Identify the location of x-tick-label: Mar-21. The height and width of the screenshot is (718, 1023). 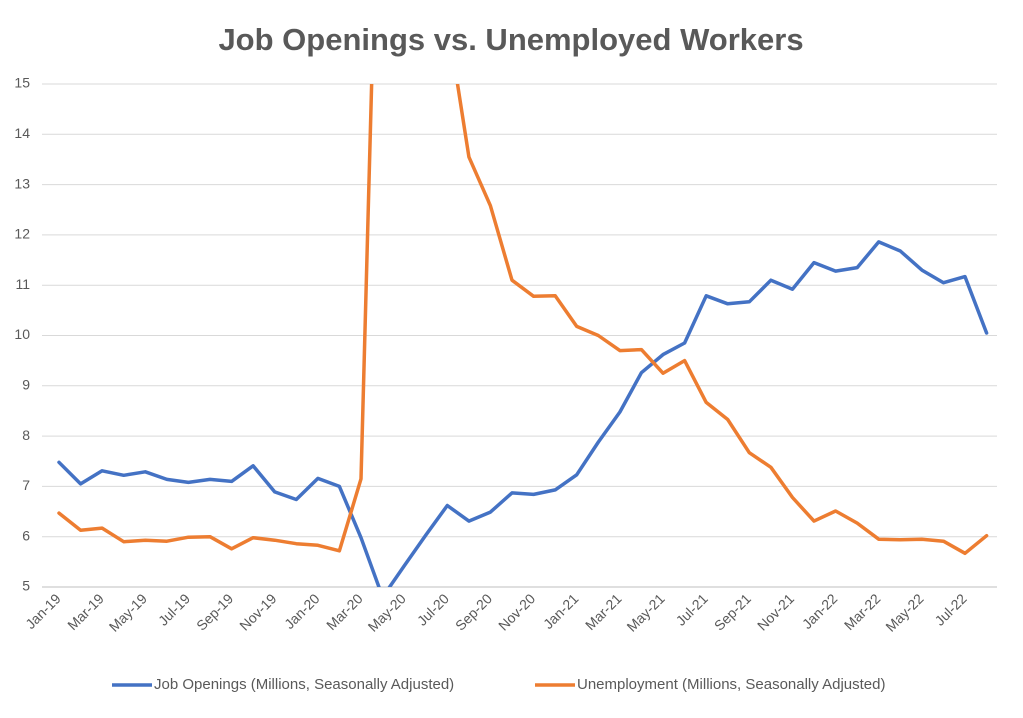
(603, 611).